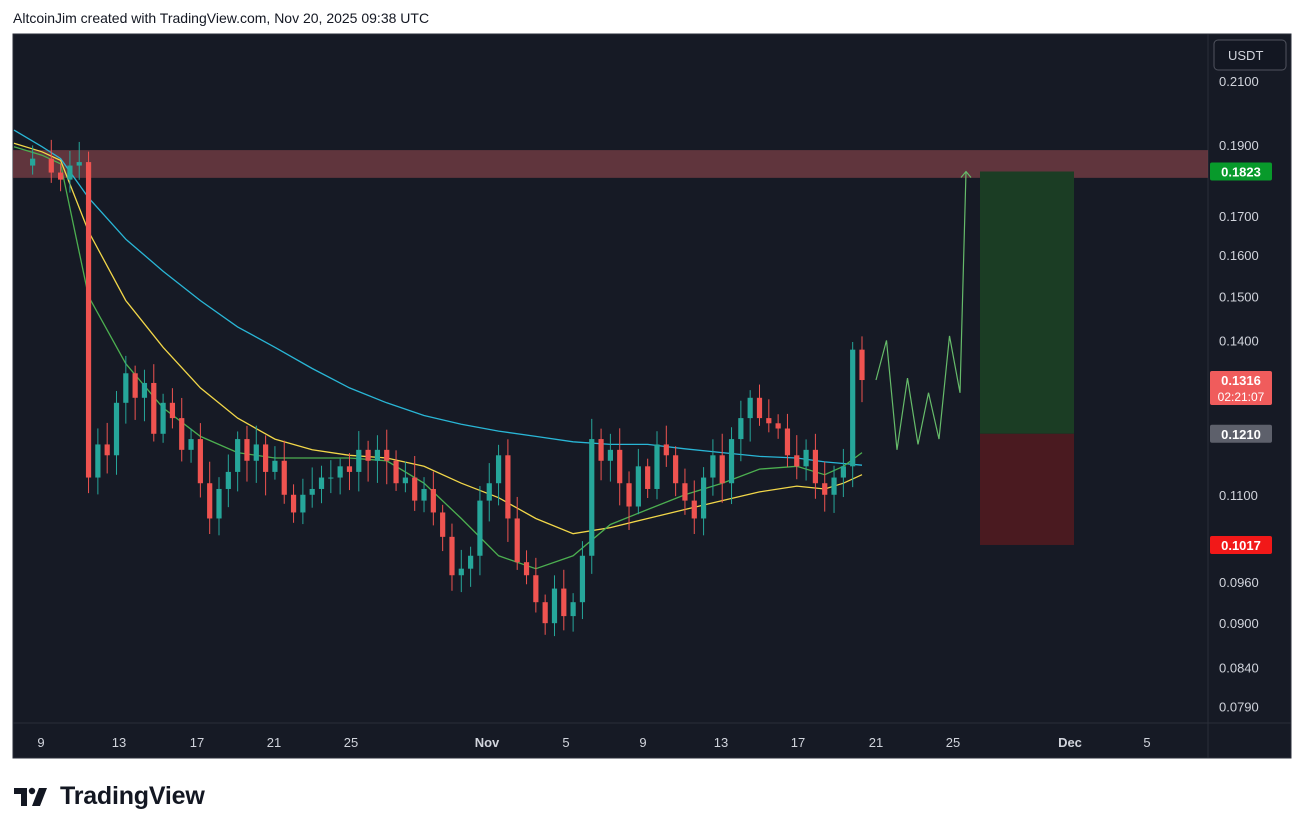 The height and width of the screenshot is (834, 1304). Describe the element at coordinates (1241, 380) in the screenshot. I see `current-price-label-value: 0.1316` at that location.